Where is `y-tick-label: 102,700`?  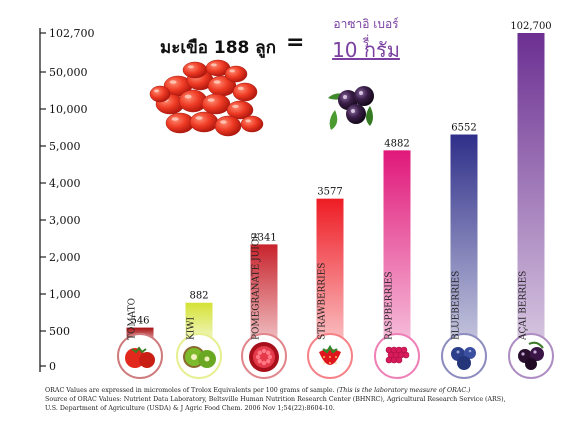 y-tick-label: 102,700 is located at coordinates (72, 33).